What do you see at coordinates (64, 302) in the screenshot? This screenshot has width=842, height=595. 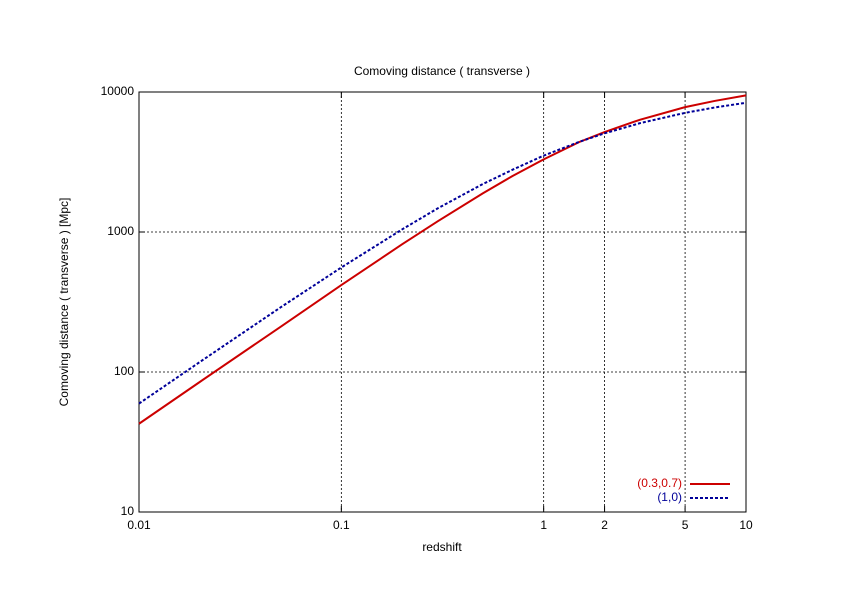 I see `y-axis-label: Comoving distance ( transverse ) [Mpc]` at bounding box center [64, 302].